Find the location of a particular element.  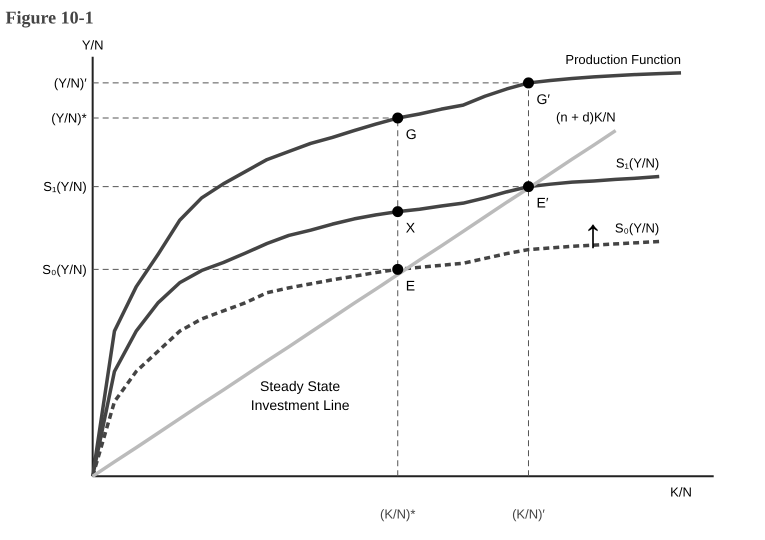

x-tick-label: (K/N)′ is located at coordinates (529, 514).